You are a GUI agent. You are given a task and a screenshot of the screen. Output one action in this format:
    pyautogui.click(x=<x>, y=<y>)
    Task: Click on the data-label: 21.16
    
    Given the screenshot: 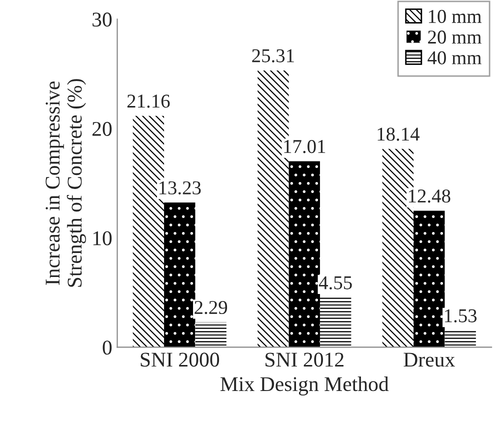 What is the action you would take?
    pyautogui.click(x=148, y=101)
    